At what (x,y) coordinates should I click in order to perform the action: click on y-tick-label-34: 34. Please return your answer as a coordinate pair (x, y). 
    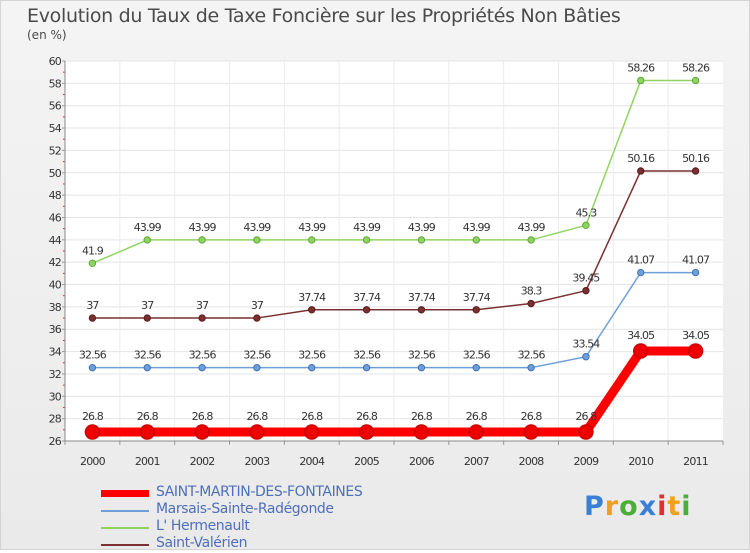
    Looking at the image, I should click on (55, 352).